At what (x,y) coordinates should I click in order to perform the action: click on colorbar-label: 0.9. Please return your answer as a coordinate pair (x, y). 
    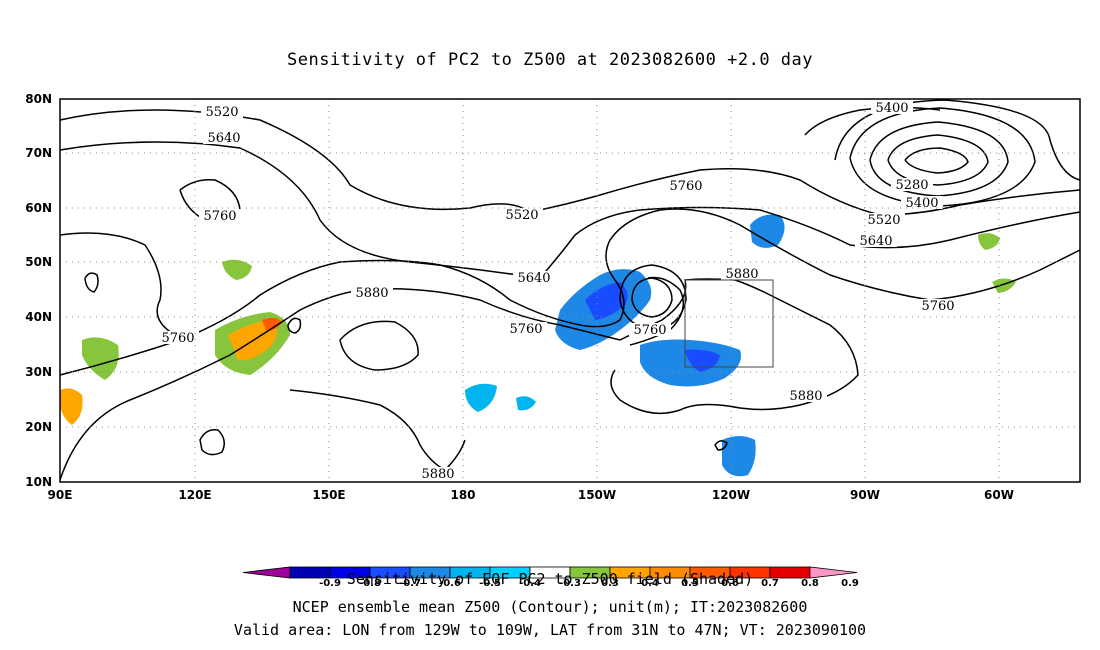
    Looking at the image, I should click on (850, 583).